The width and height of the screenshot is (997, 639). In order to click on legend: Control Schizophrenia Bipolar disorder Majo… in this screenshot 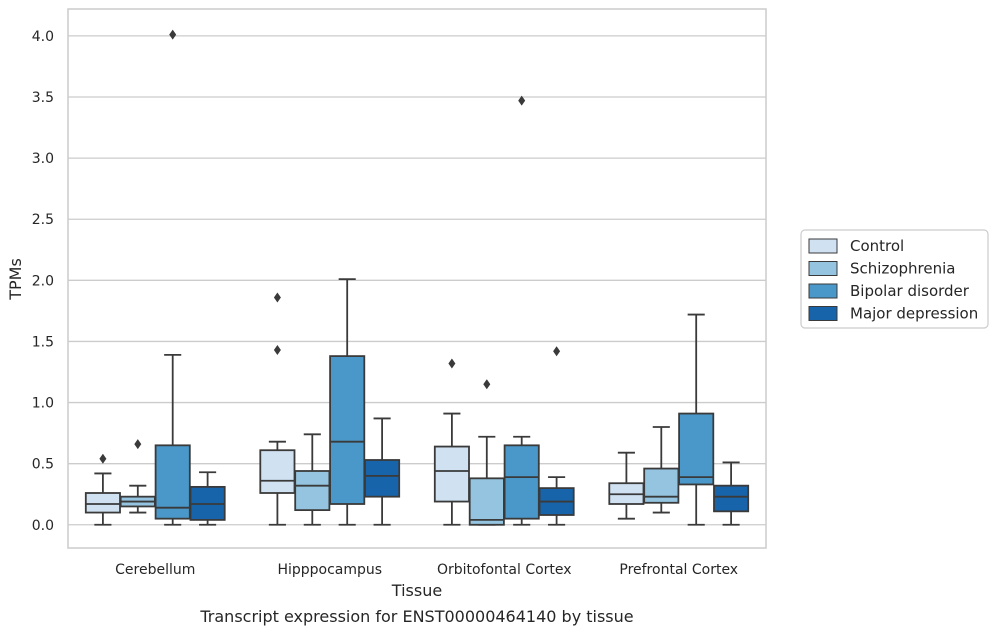, I will do `click(894, 279)`.